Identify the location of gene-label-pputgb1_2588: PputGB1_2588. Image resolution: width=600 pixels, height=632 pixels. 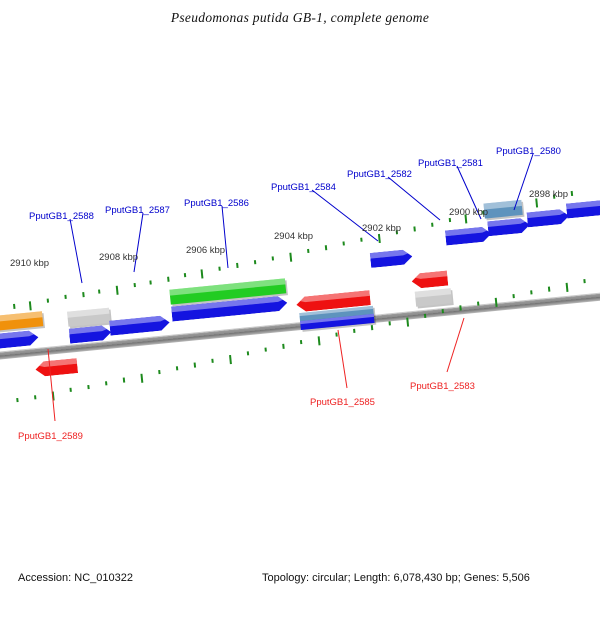
(61, 216).